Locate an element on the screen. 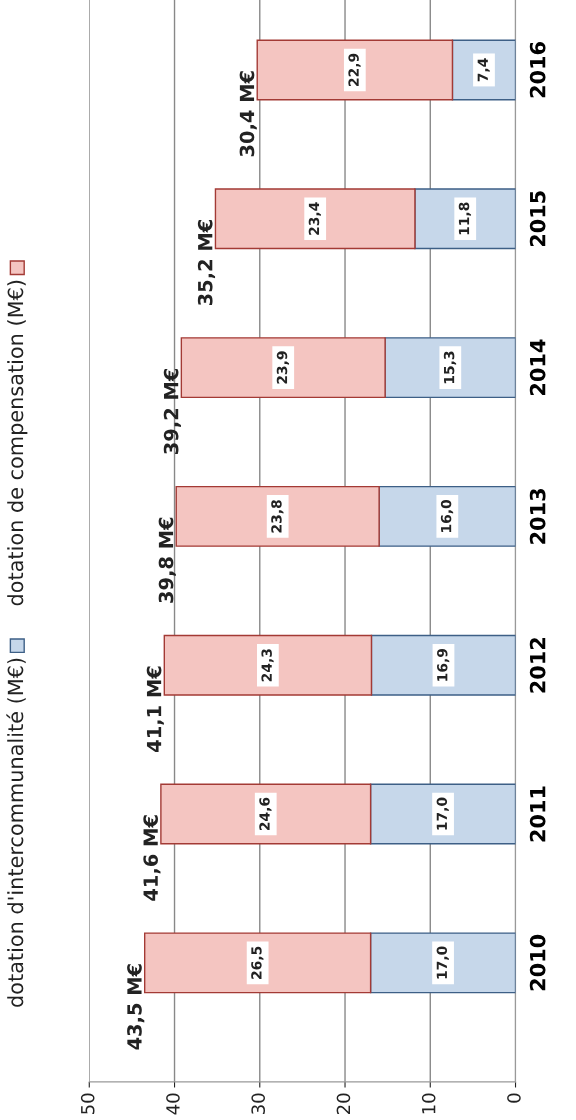 Image resolution: width=576 pixels, height=1120 pixels. data-label: 24,3 is located at coordinates (267, 665).